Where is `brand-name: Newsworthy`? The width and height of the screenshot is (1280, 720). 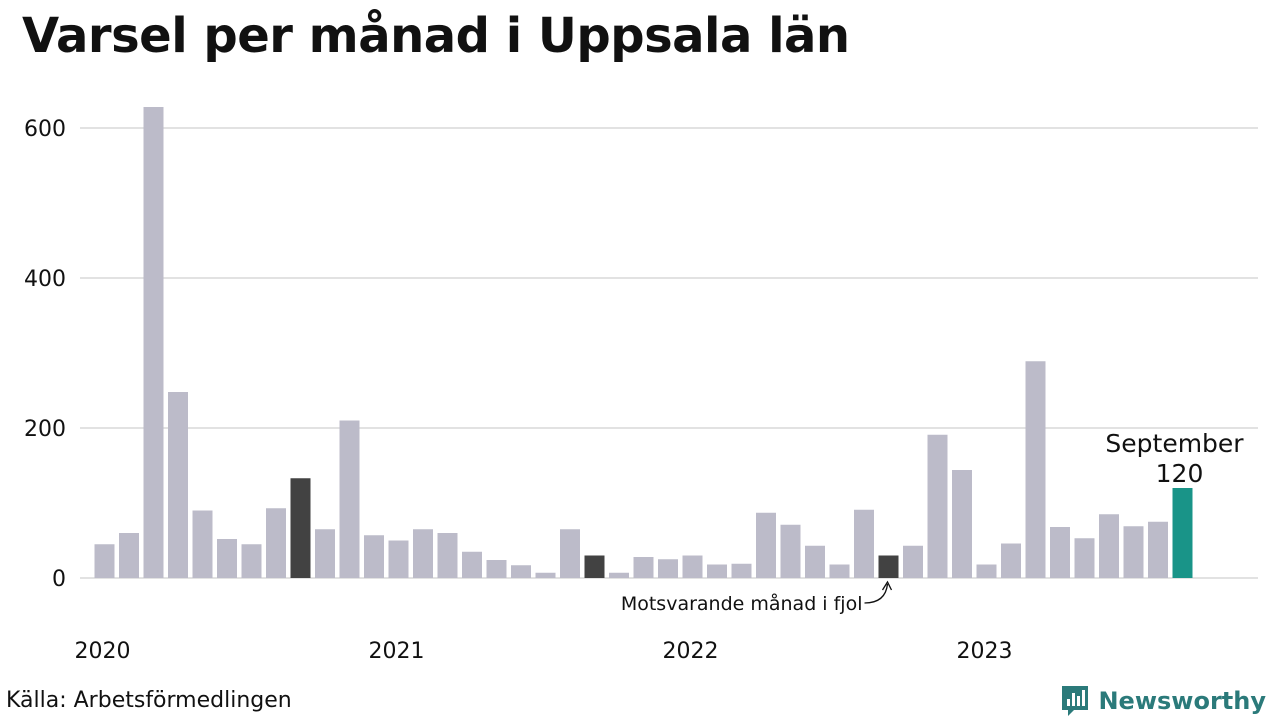
brand-name: Newsworthy is located at coordinates (1182, 701).